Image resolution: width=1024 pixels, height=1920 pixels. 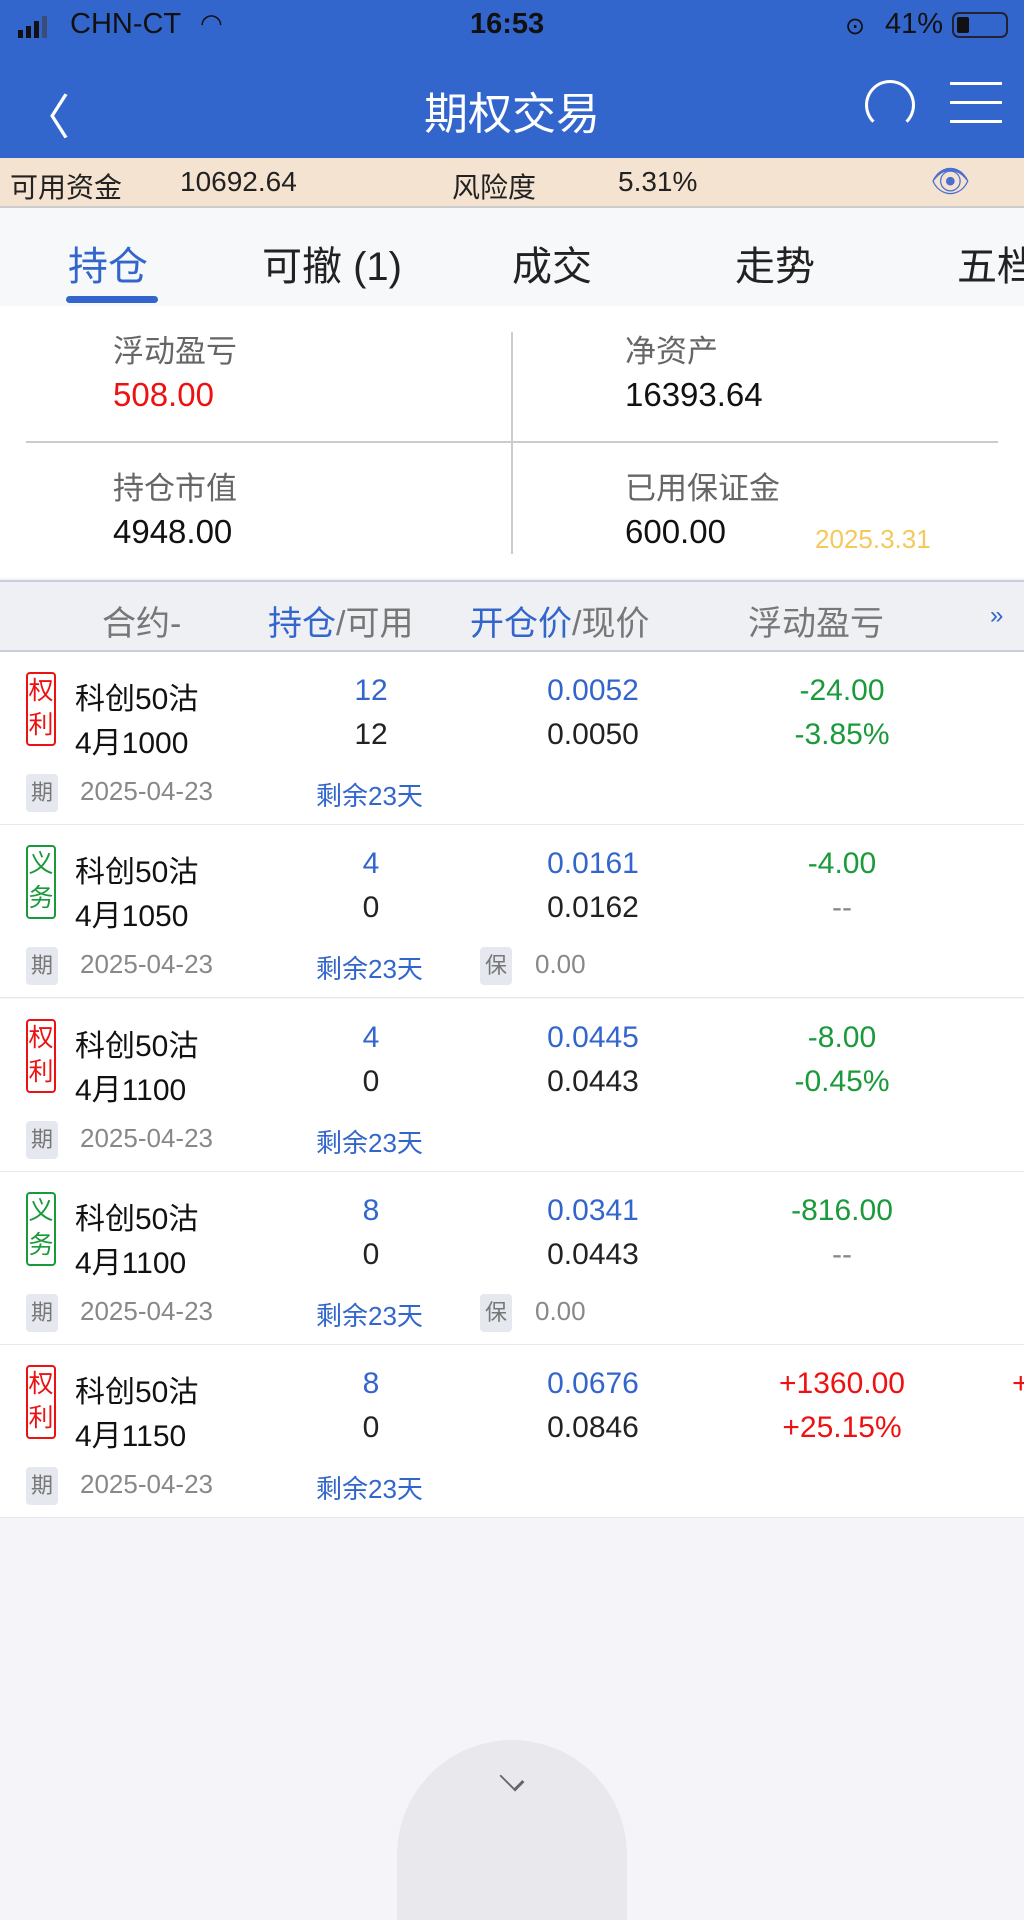 What do you see at coordinates (873, 539) in the screenshot?
I see `summary-date: 2025.3.31` at bounding box center [873, 539].